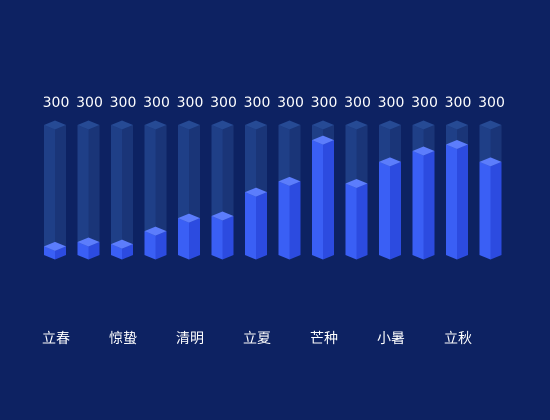  Describe the element at coordinates (458, 339) in the screenshot. I see `x-tick-label: 立秋` at that location.